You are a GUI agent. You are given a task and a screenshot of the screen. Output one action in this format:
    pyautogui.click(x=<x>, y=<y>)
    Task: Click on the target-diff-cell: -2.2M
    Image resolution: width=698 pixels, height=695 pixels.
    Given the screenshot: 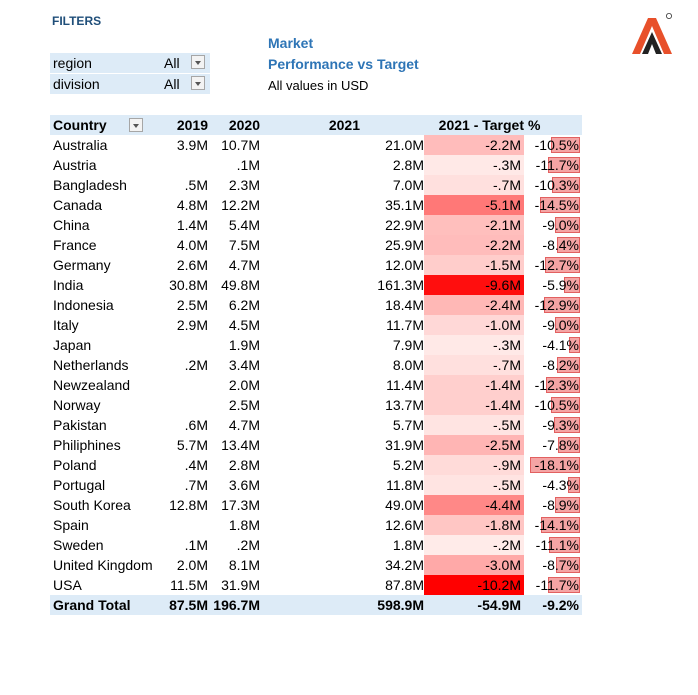 What is the action you would take?
    pyautogui.click(x=474, y=145)
    